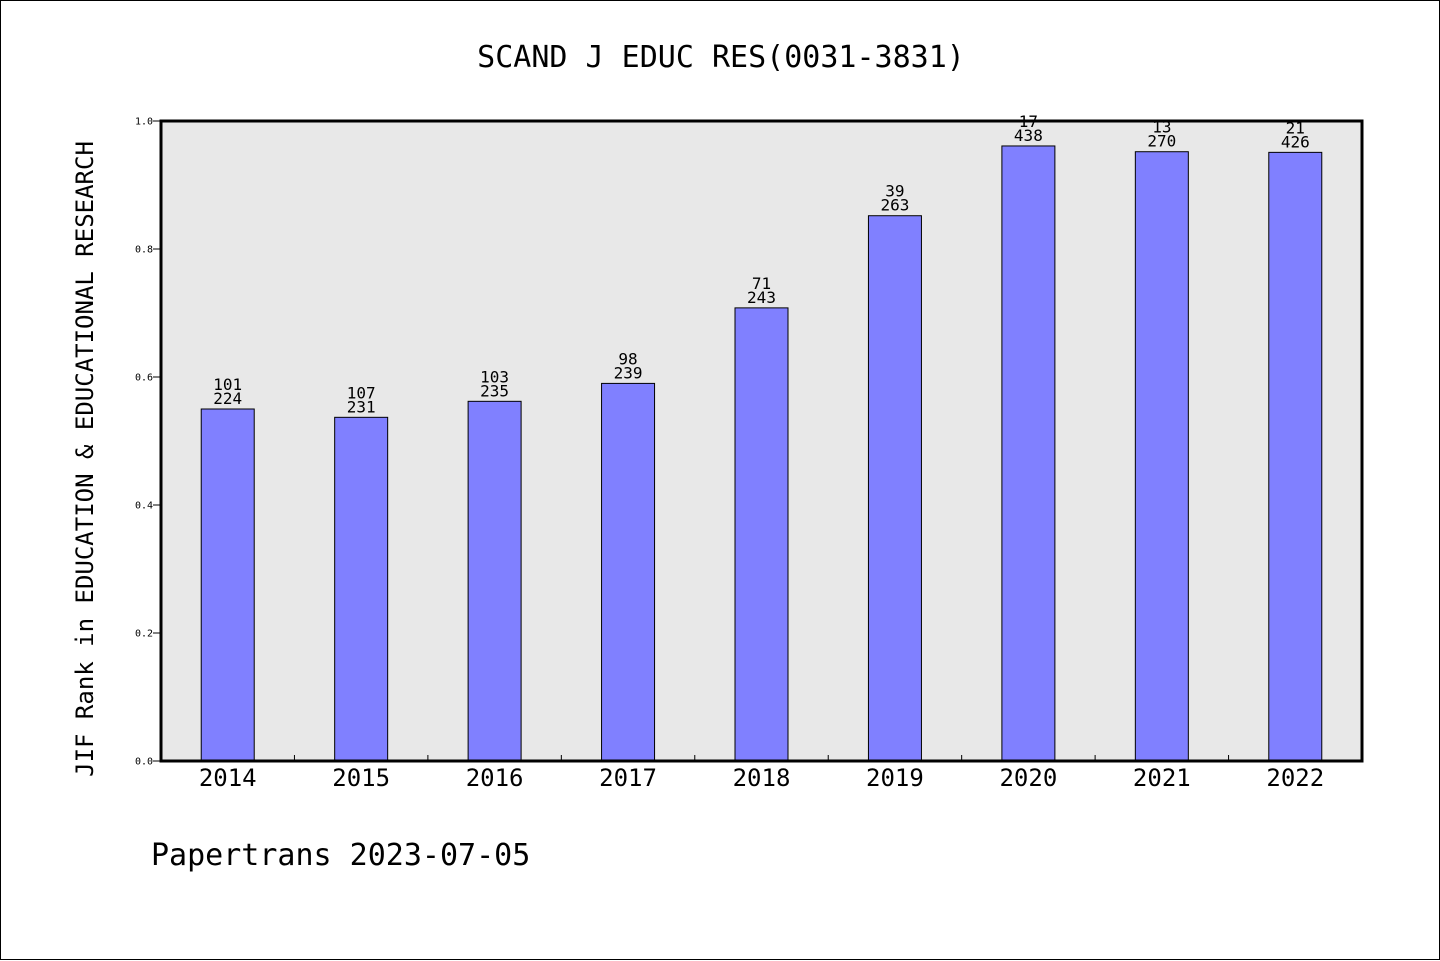 The height and width of the screenshot is (961, 1440). I want to click on y-tick-label-0.6: 0.6, so click(144, 378).